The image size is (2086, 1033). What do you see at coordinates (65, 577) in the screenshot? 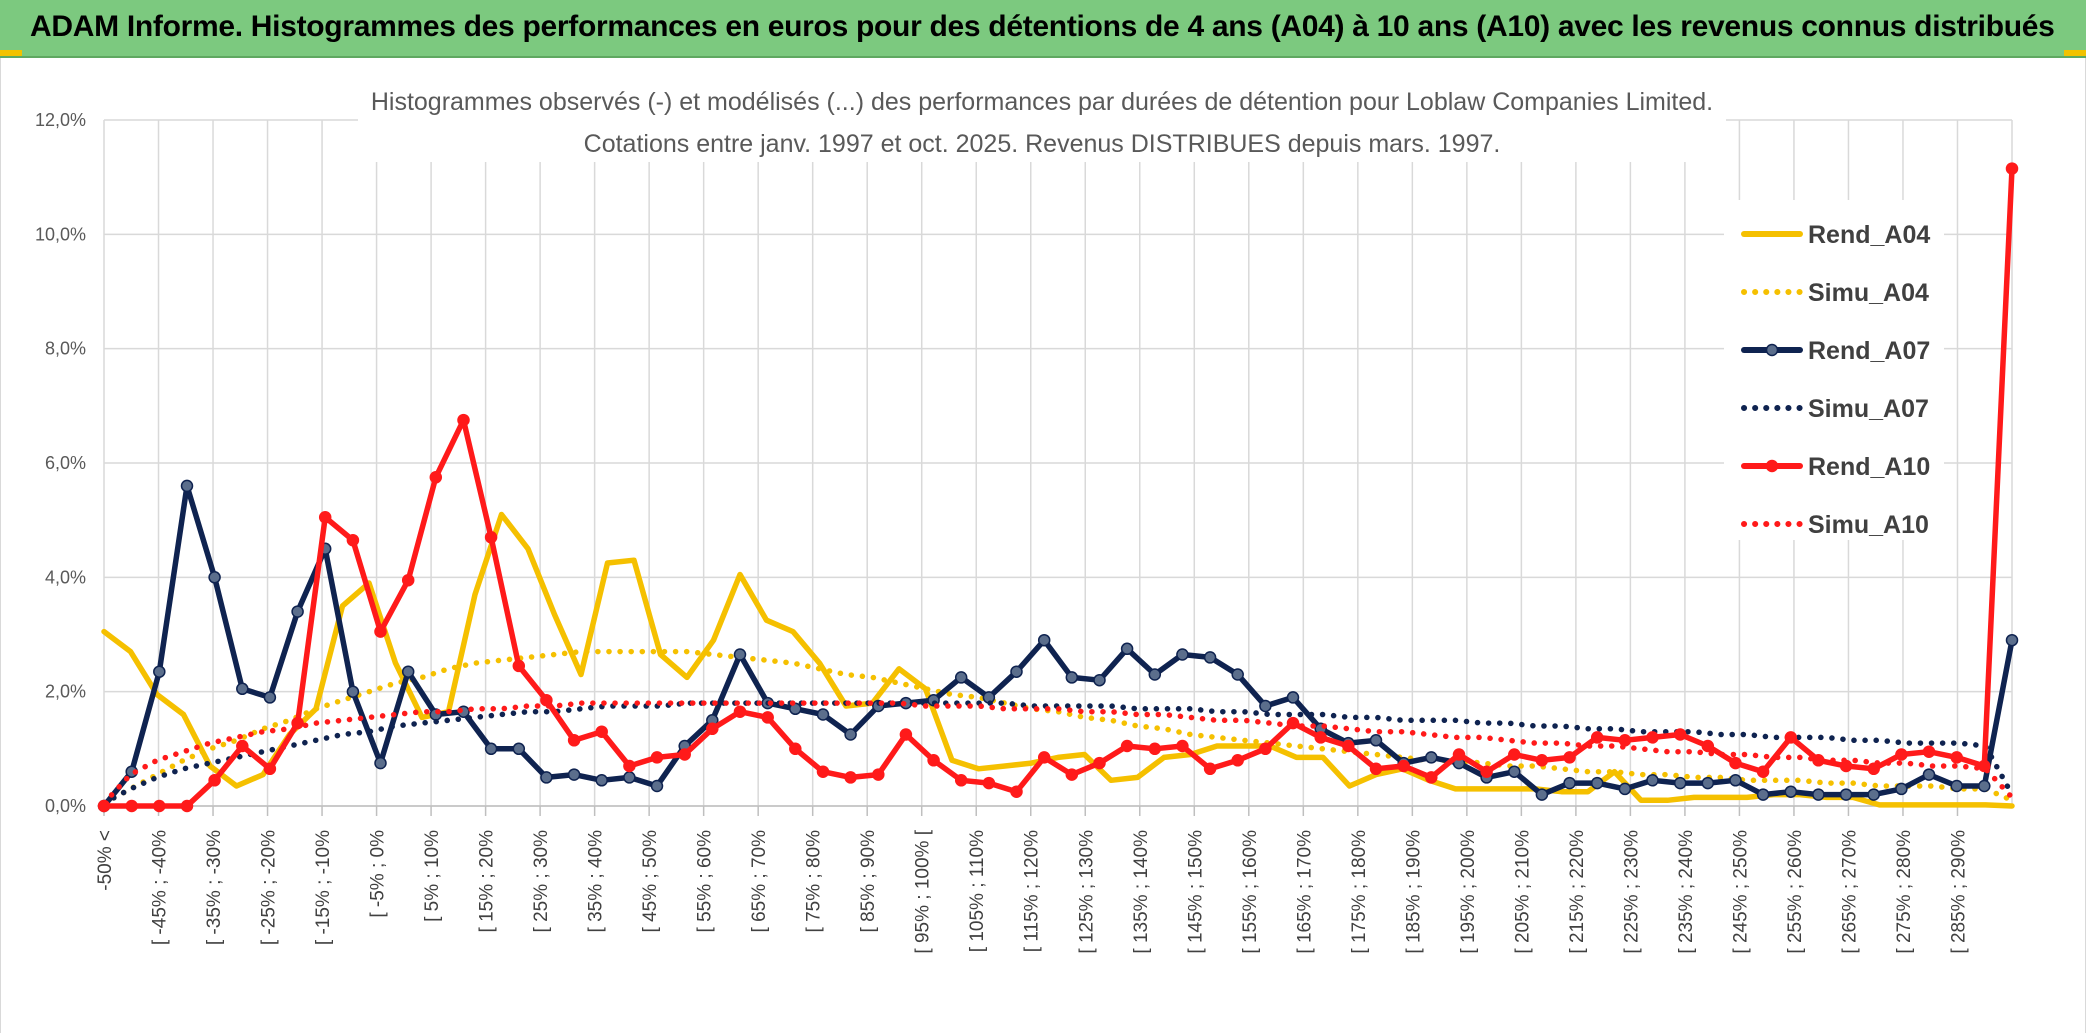
I see `y-tick-label: 4,0%` at bounding box center [65, 577].